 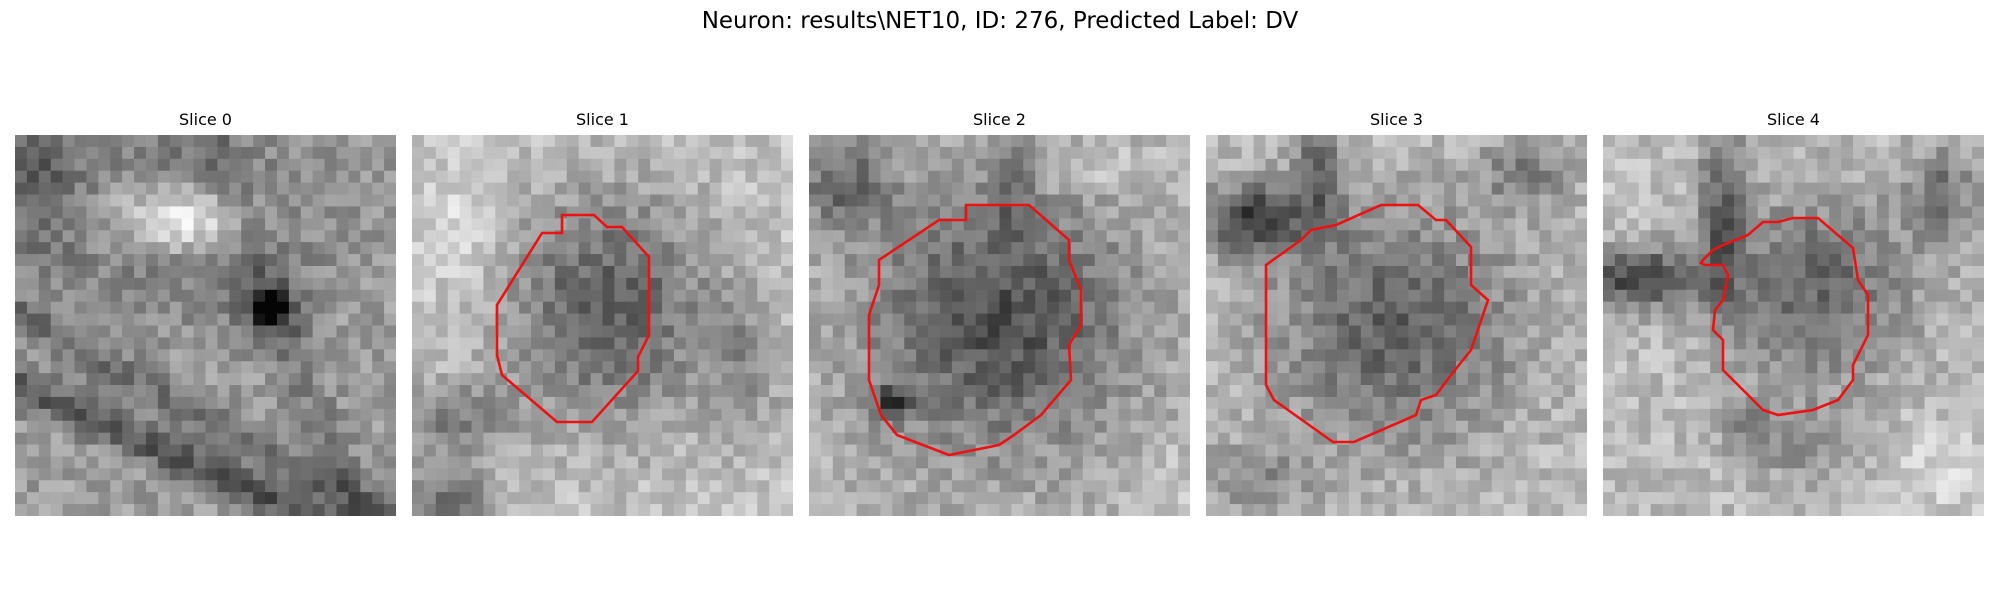 I want to click on slice-image-1-svg, so click(x=602, y=325).